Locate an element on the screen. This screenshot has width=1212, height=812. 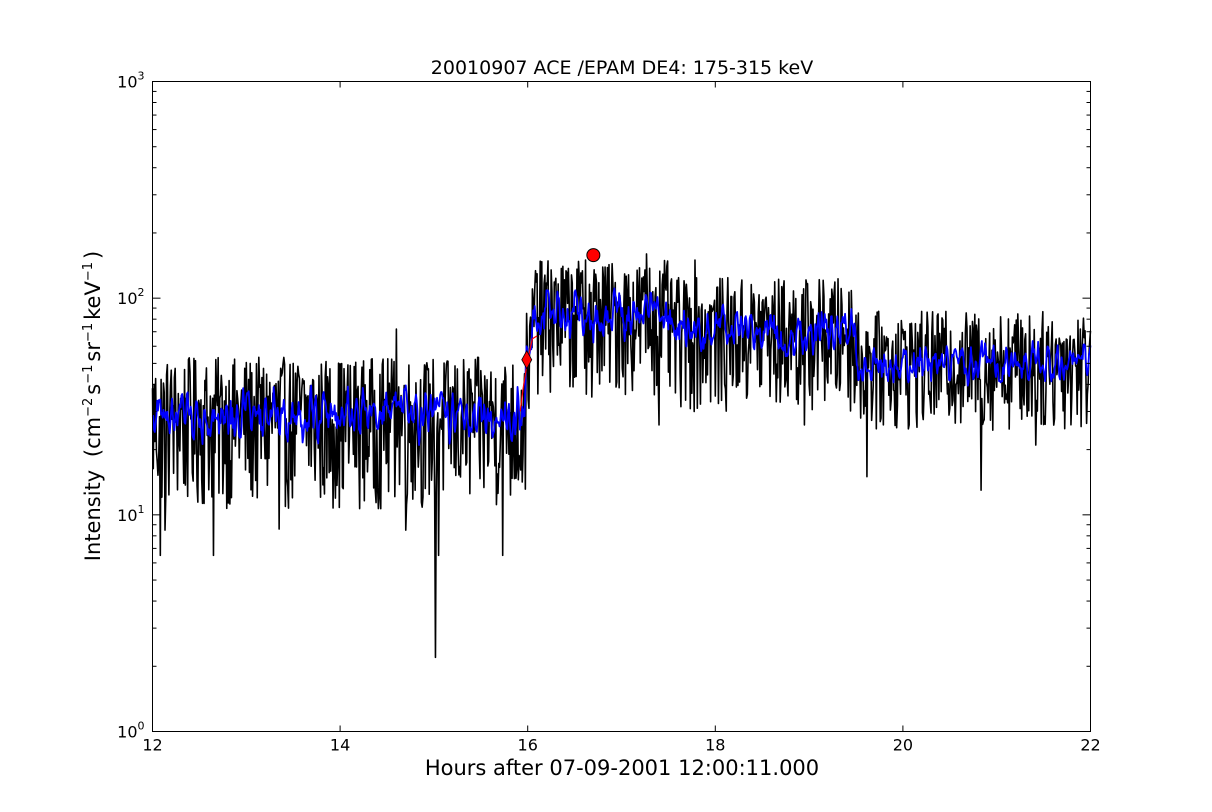
x-tick-label: 18 is located at coordinates (715, 745).